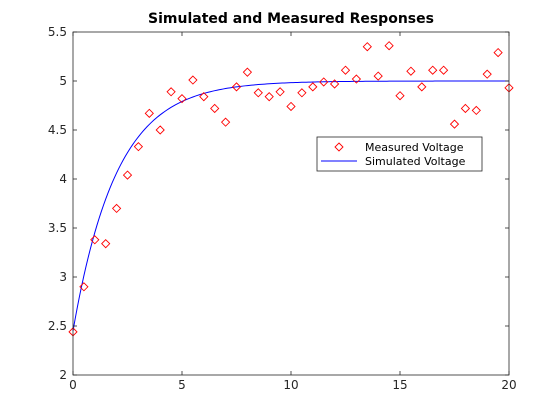 The width and height of the screenshot is (560, 420). What do you see at coordinates (57, 130) in the screenshot?
I see `y-tick-label: 4.5` at bounding box center [57, 130].